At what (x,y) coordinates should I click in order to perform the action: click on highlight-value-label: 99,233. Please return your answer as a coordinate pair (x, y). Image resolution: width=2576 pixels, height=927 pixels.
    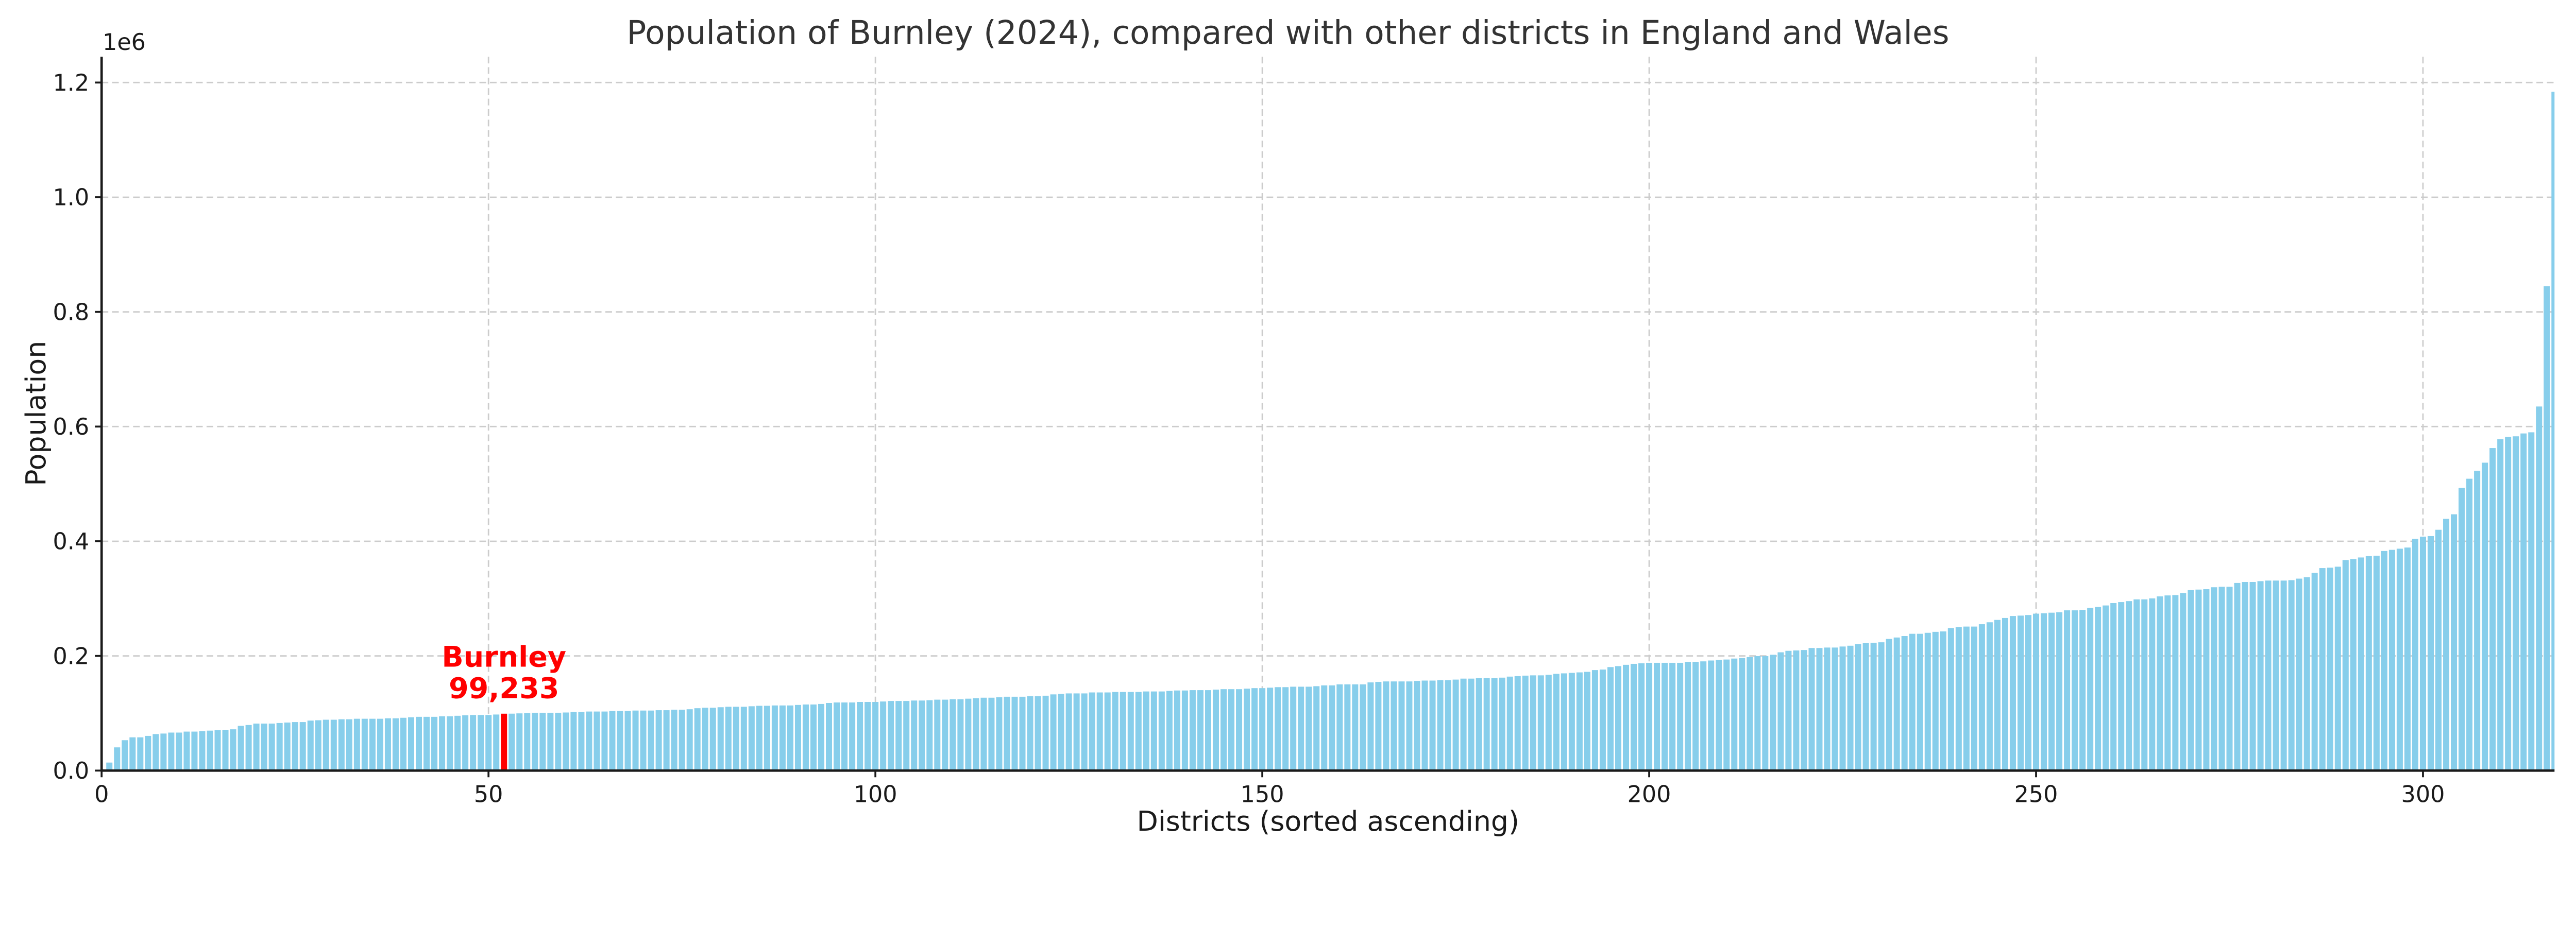
    Looking at the image, I should click on (504, 689).